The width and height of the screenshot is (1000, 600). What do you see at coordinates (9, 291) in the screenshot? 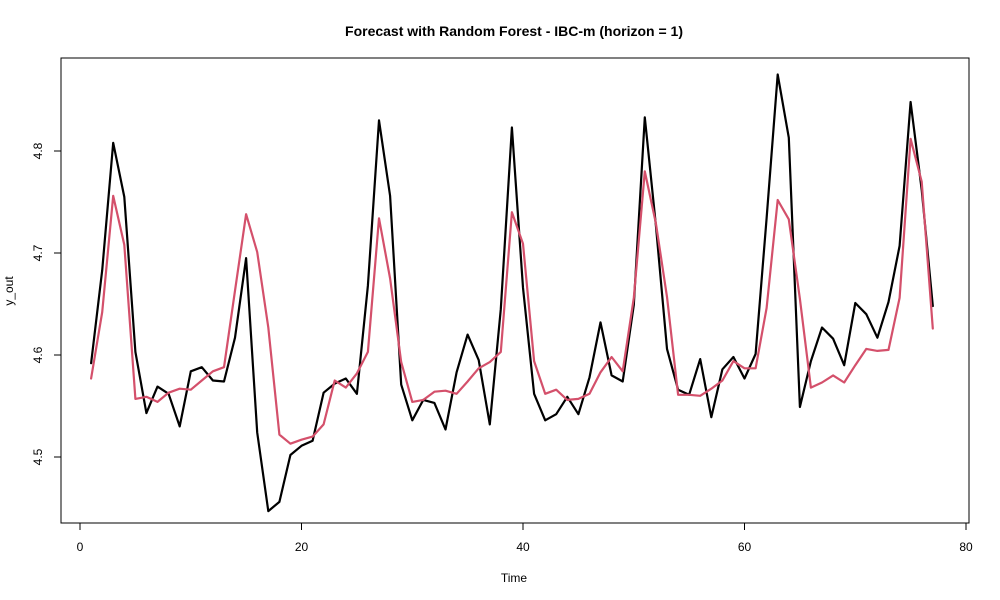
I see `y-axis-label: y_out` at bounding box center [9, 291].